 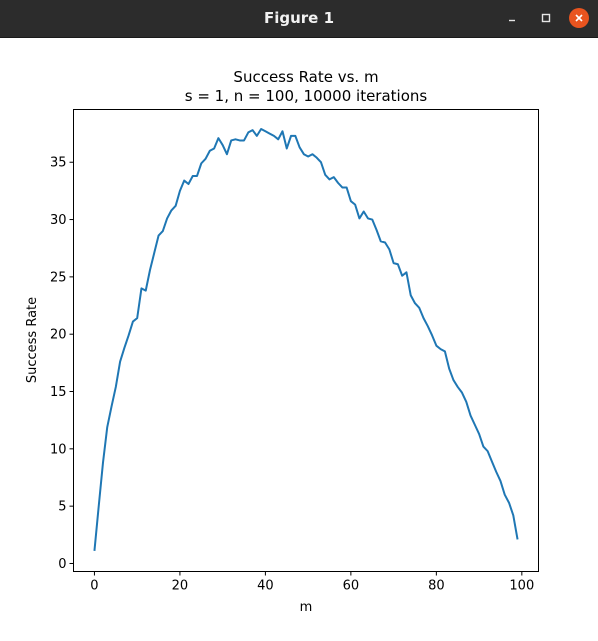 I want to click on close-button, so click(x=579, y=18).